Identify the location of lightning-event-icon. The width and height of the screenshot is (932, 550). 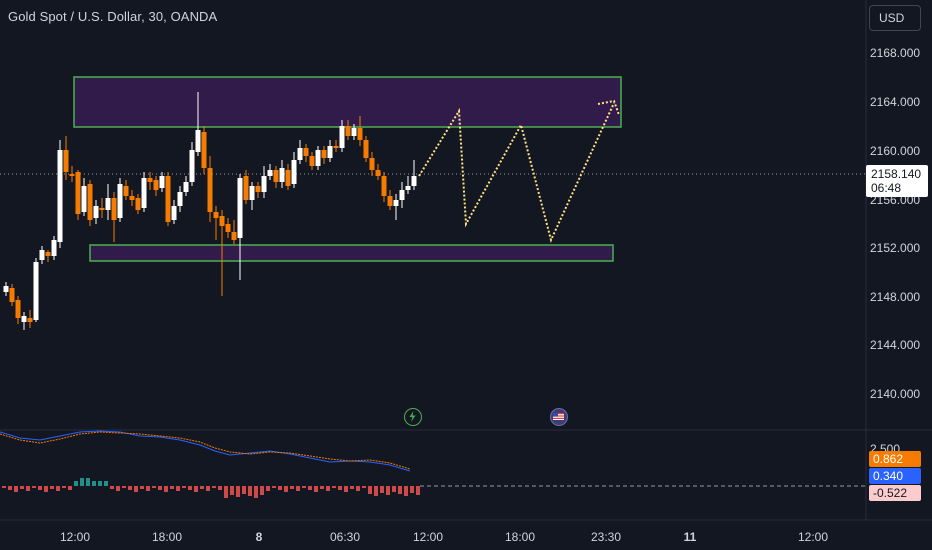
(413, 417).